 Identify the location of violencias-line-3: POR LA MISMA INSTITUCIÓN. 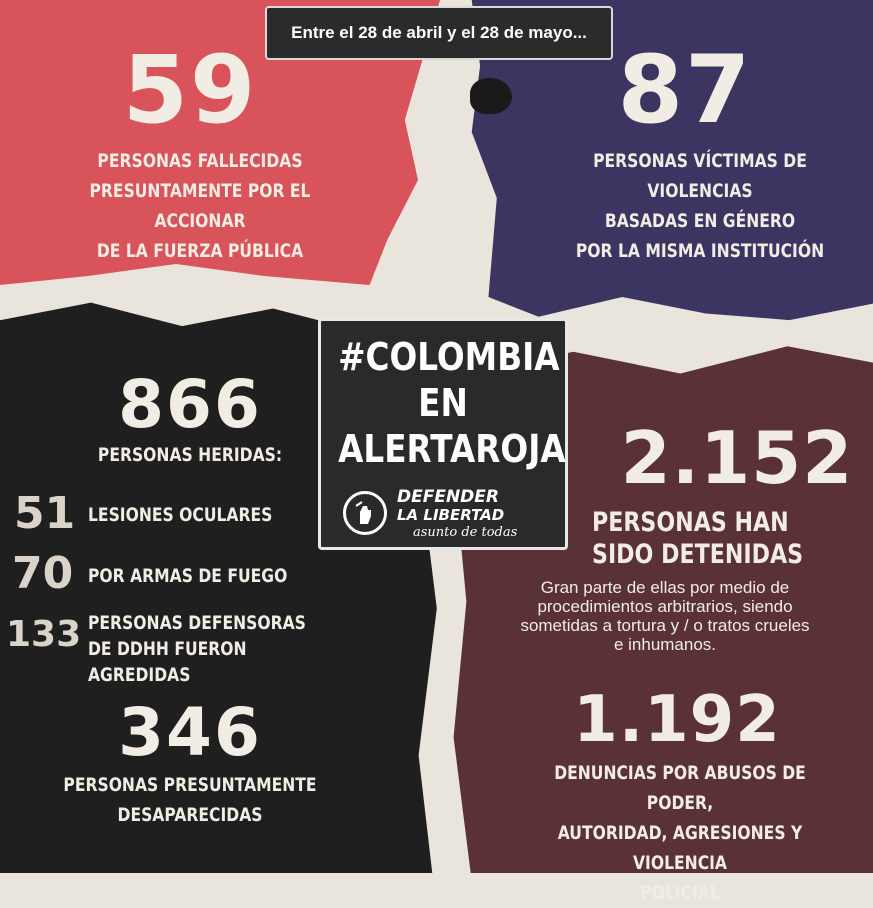
(700, 251).